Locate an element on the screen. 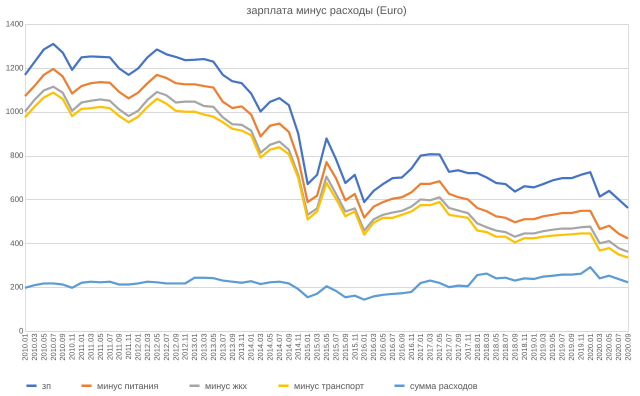  y-tick-label: 0 is located at coordinates (21, 331).